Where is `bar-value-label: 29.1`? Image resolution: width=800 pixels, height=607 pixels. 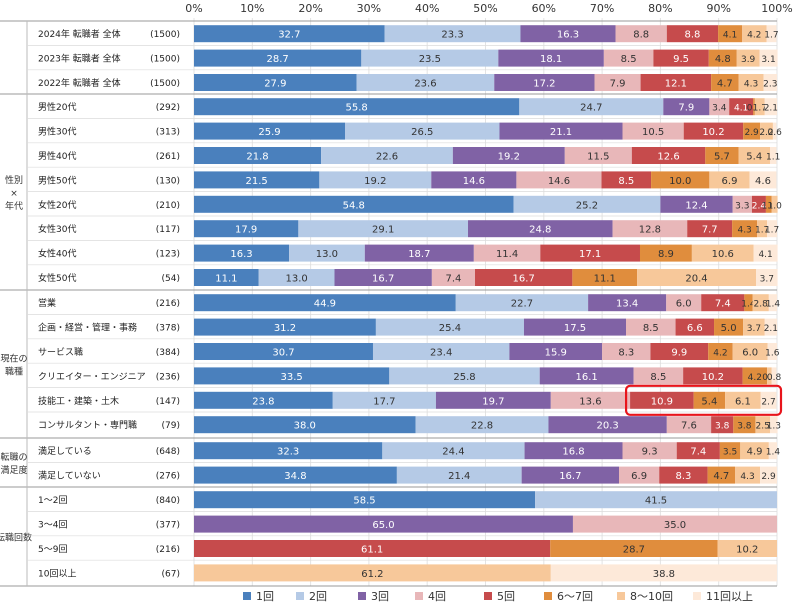 bar-value-label: 29.1 is located at coordinates (383, 230).